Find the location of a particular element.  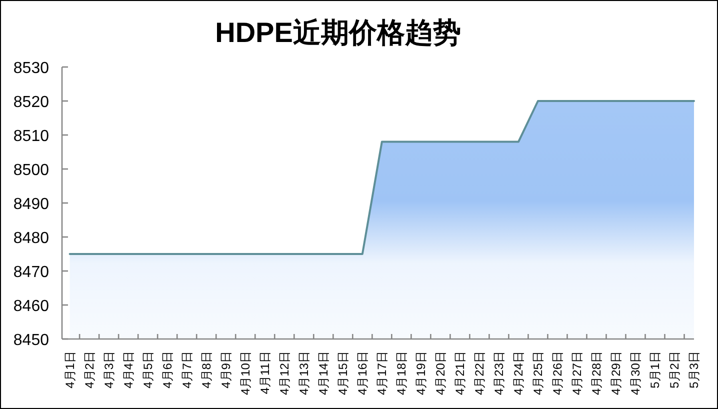

x-tick-label: 4月9日 is located at coordinates (225, 369).